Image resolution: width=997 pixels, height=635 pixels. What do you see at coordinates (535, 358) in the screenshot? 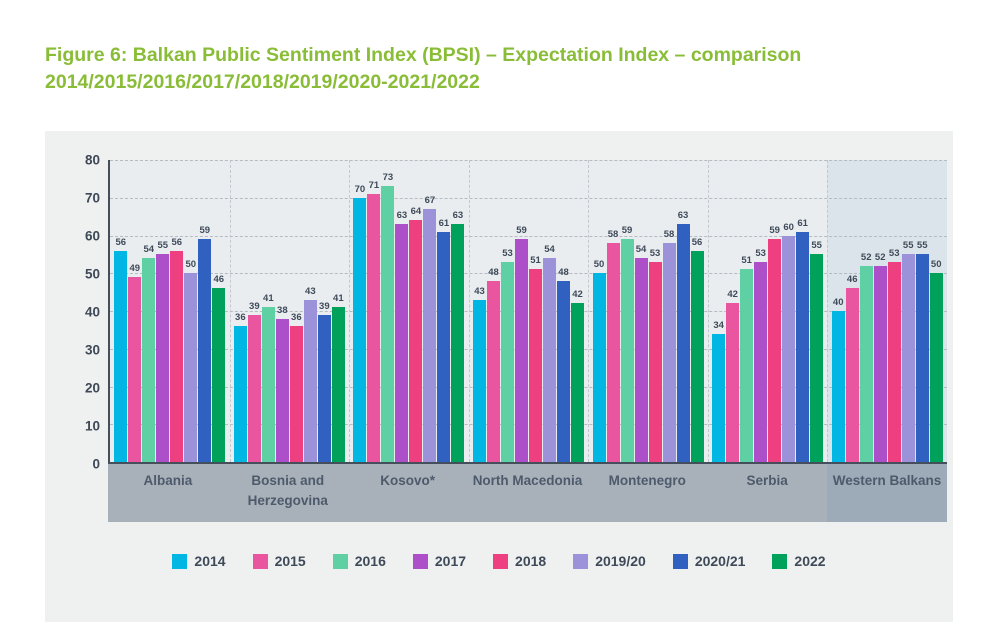
I see `bar-2018: 51` at bounding box center [535, 358].